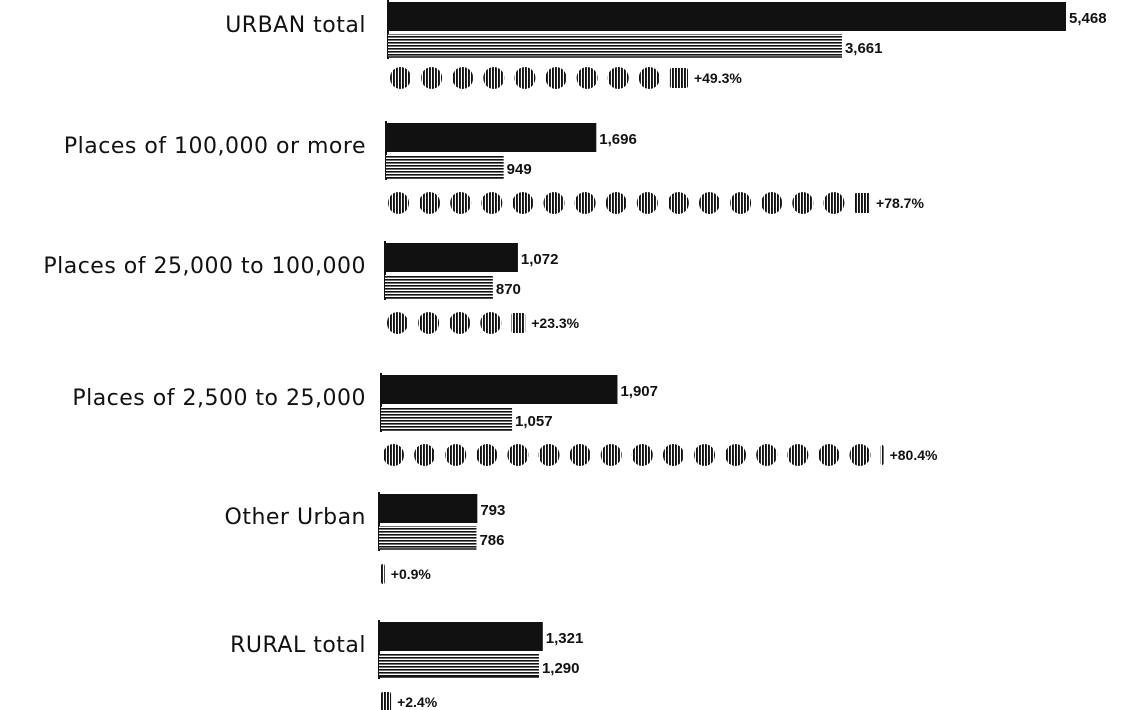  I want to click on category-label: Places of 25,000 to 100,000, so click(204, 266).